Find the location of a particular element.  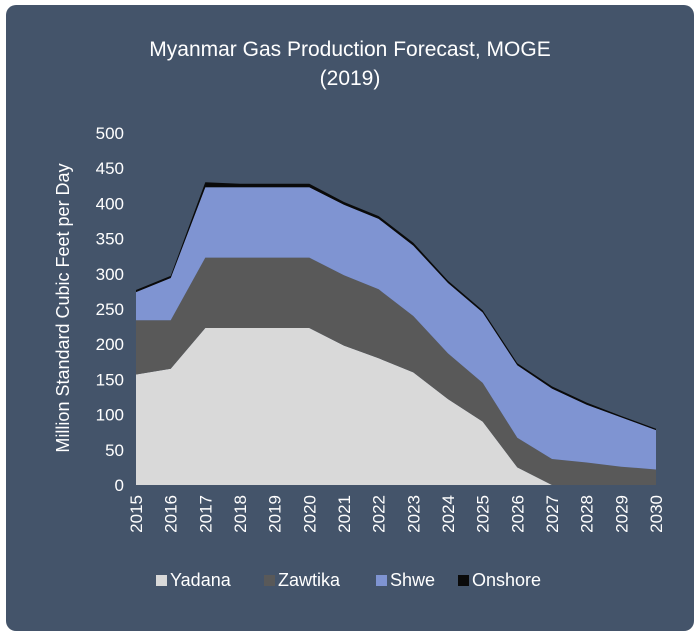

legend-item-yadana: Yadana is located at coordinates (194, 580).